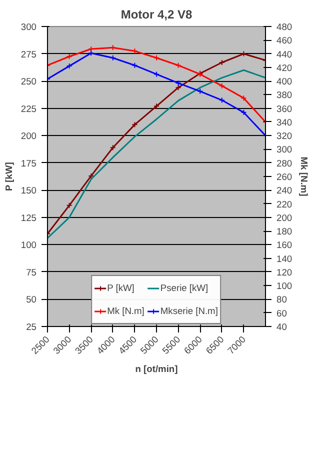 The height and width of the screenshot is (464, 320). What do you see at coordinates (28, 191) in the screenshot?
I see `y-tick-label: 150` at bounding box center [28, 191].